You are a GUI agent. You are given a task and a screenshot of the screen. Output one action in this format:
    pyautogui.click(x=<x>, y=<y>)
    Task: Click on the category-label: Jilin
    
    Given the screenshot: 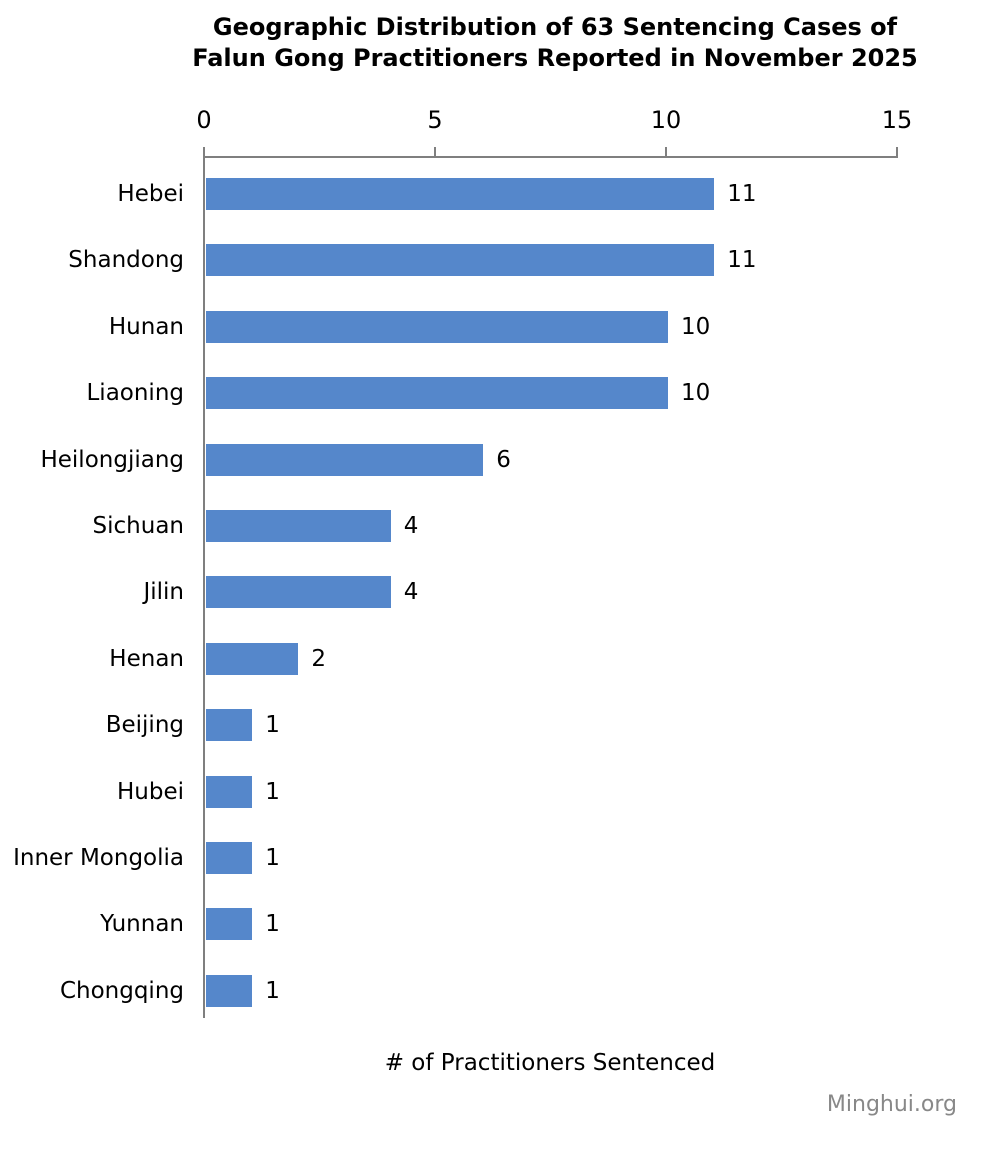 What is the action you would take?
    pyautogui.click(x=163, y=592)
    